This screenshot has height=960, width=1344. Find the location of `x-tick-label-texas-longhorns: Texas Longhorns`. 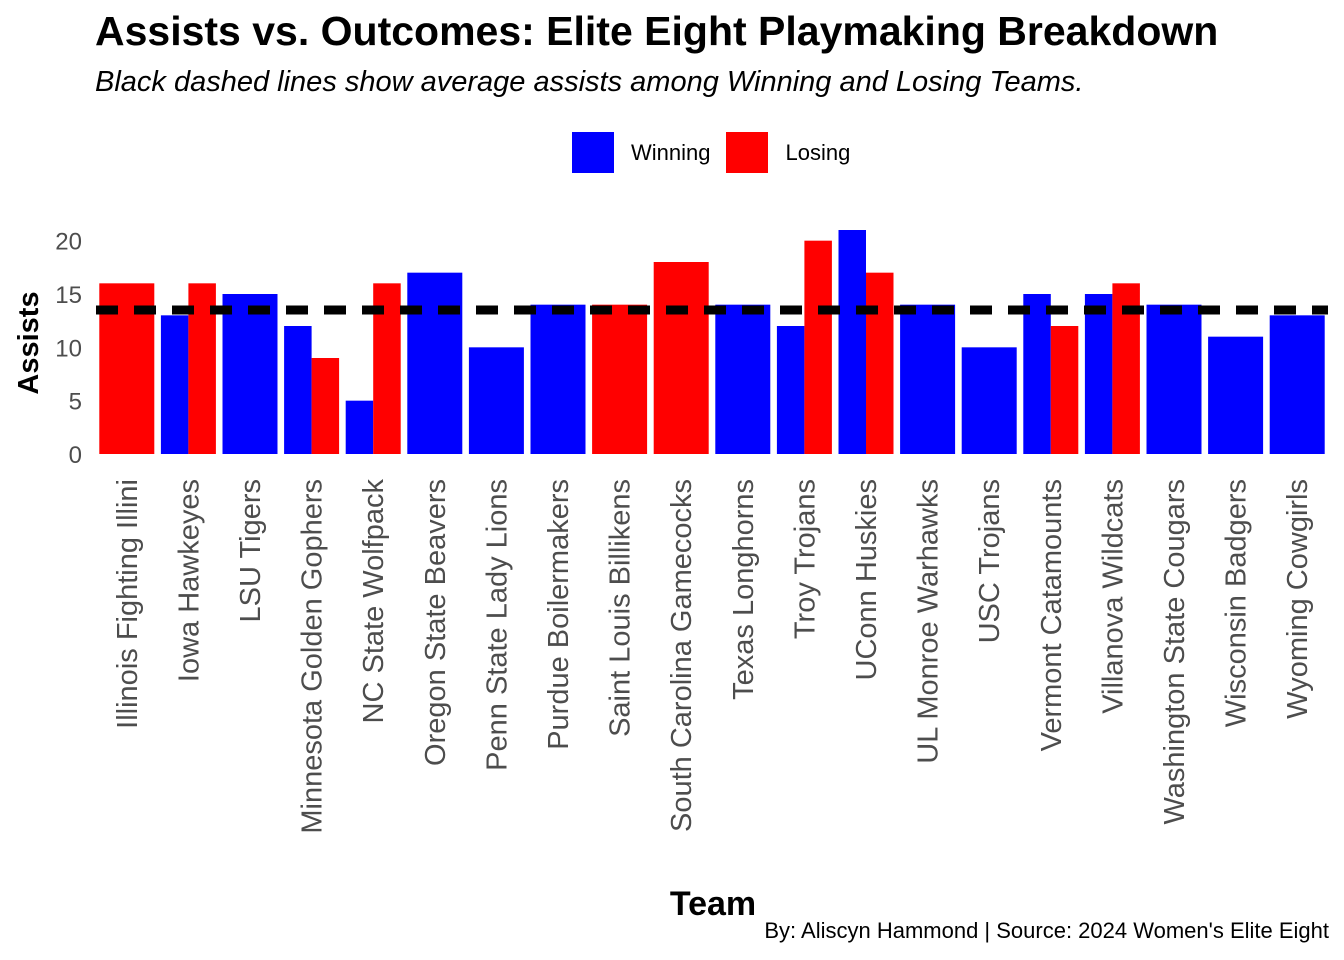

x-tick-label-texas-longhorns: Texas Longhorns is located at coordinates (744, 589).